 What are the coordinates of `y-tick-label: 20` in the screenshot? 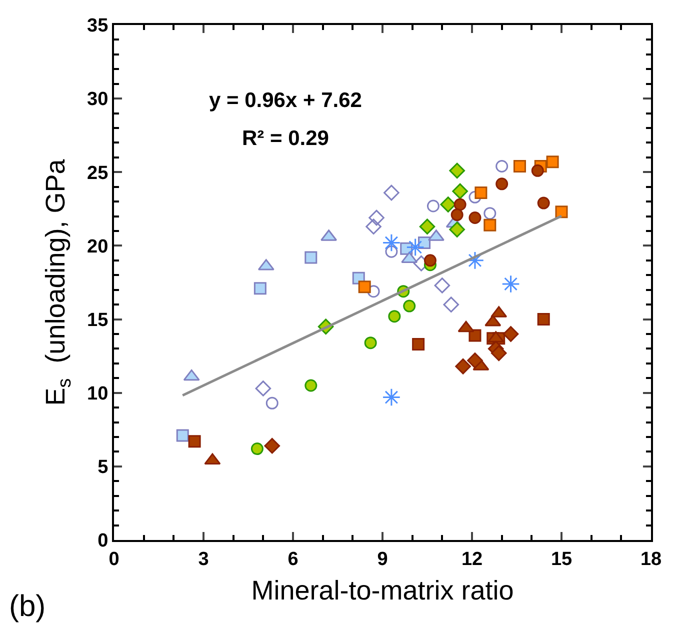 It's located at (97, 247).